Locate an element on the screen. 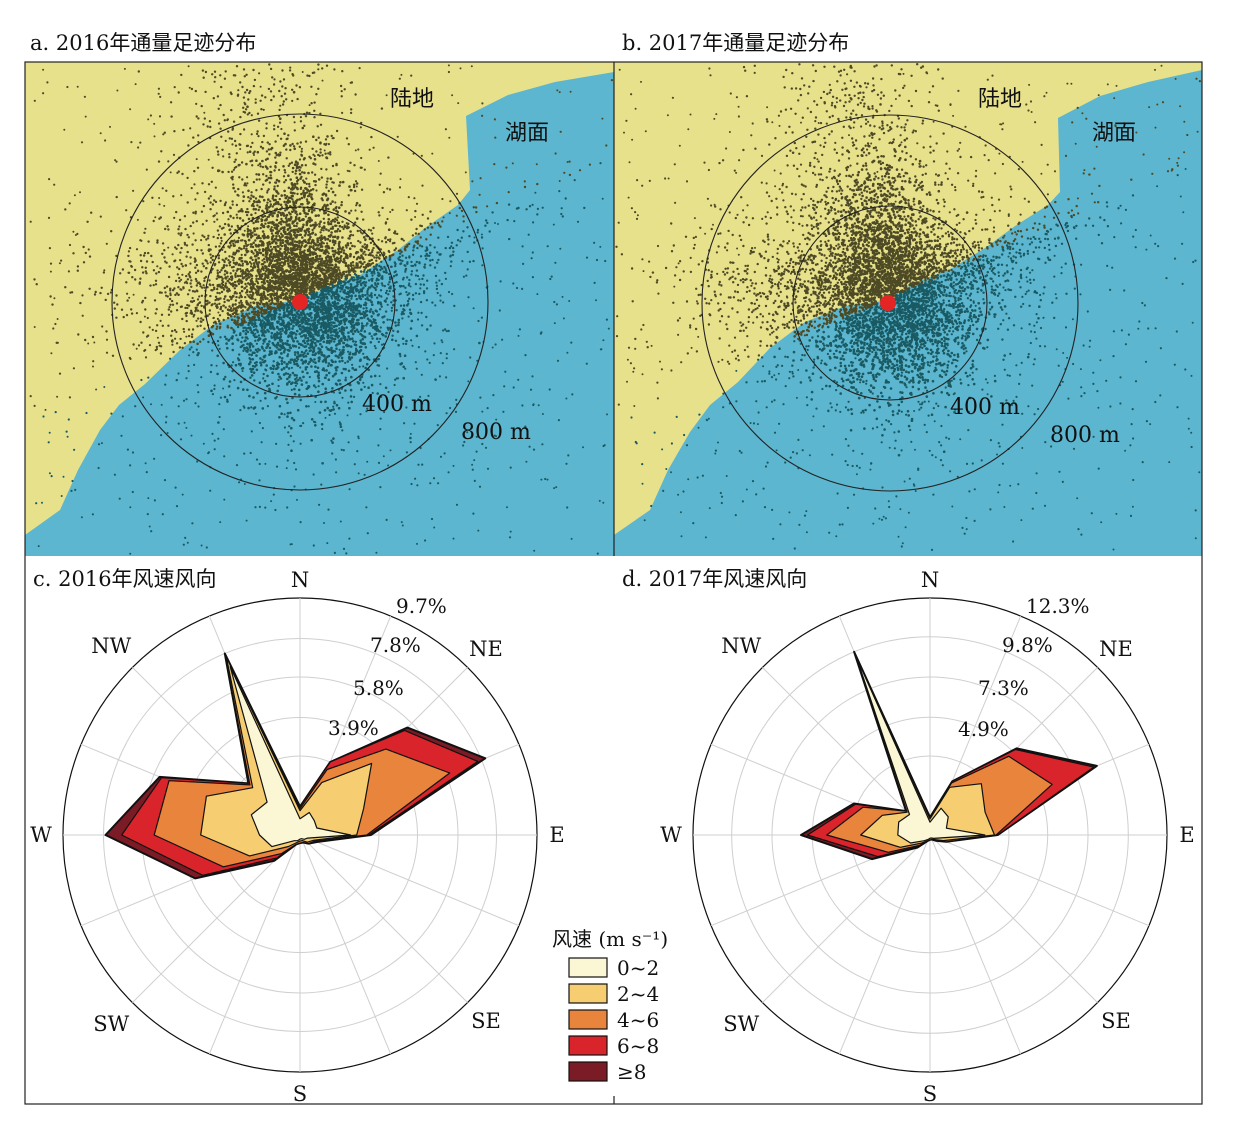 This screenshot has height=1124, width=1237. legend-label-2: 4~6 is located at coordinates (638, 1020).